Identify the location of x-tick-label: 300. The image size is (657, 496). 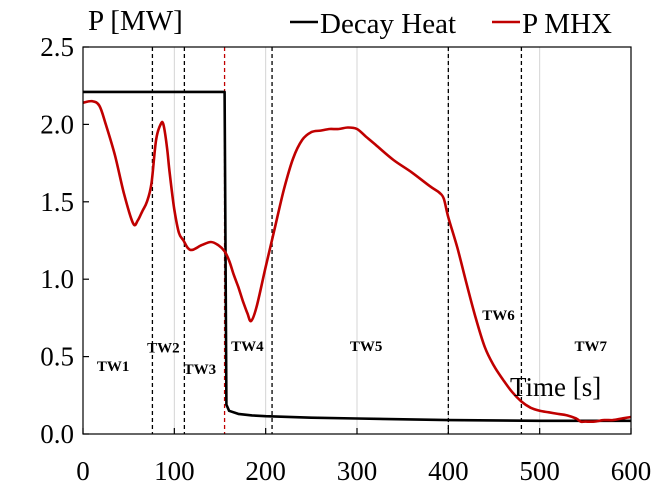
(357, 471).